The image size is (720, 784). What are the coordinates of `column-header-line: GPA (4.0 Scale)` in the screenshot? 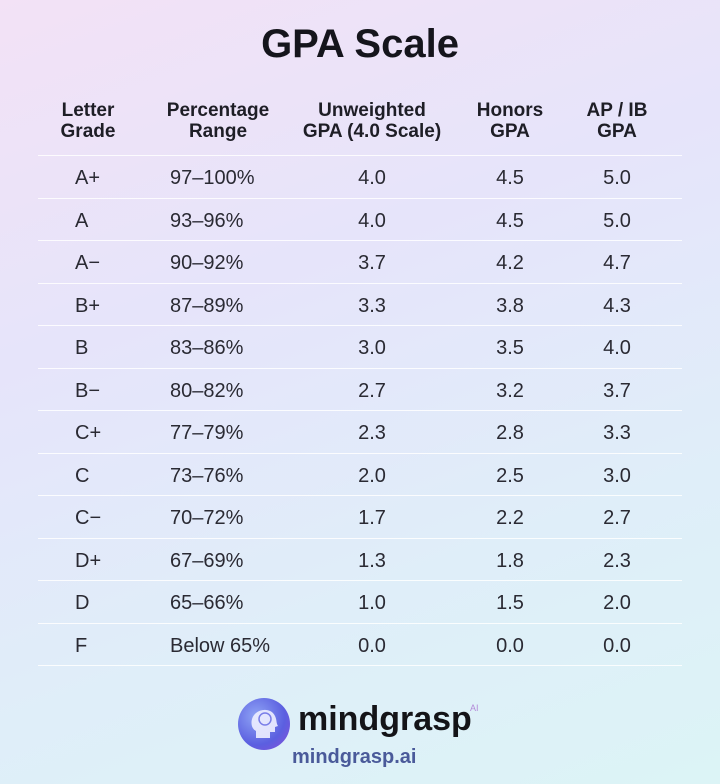 It's located at (372, 131).